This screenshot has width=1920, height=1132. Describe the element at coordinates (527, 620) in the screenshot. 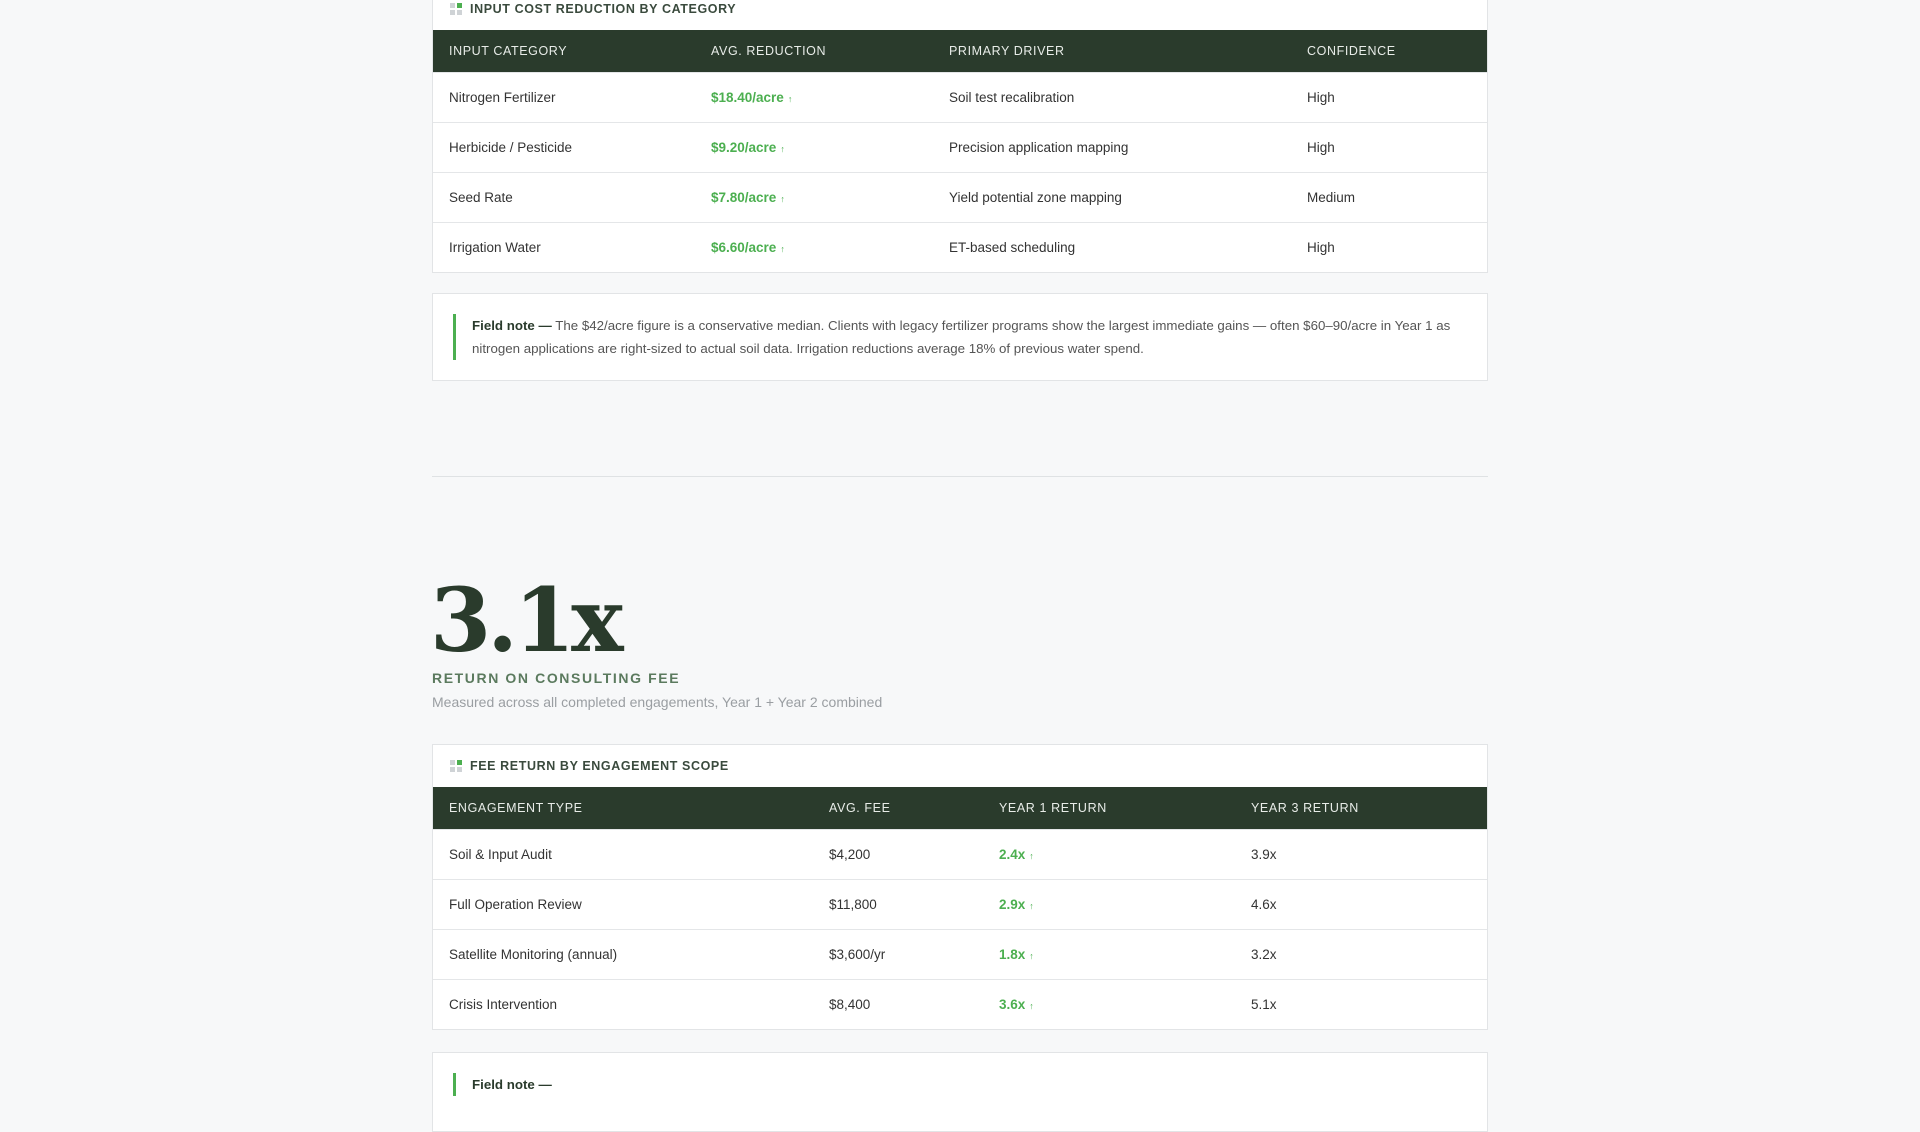

I see `hero-value: 3.1x` at that location.